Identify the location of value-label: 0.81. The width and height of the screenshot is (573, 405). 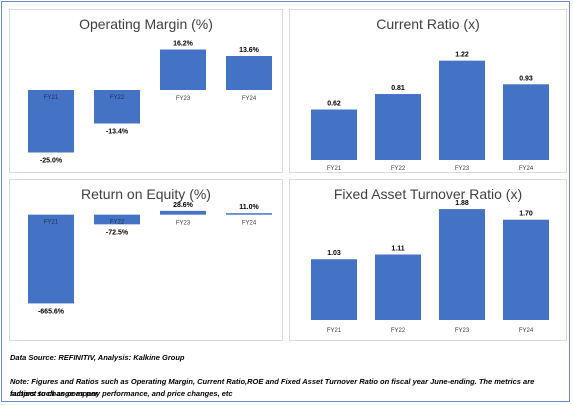
(398, 88).